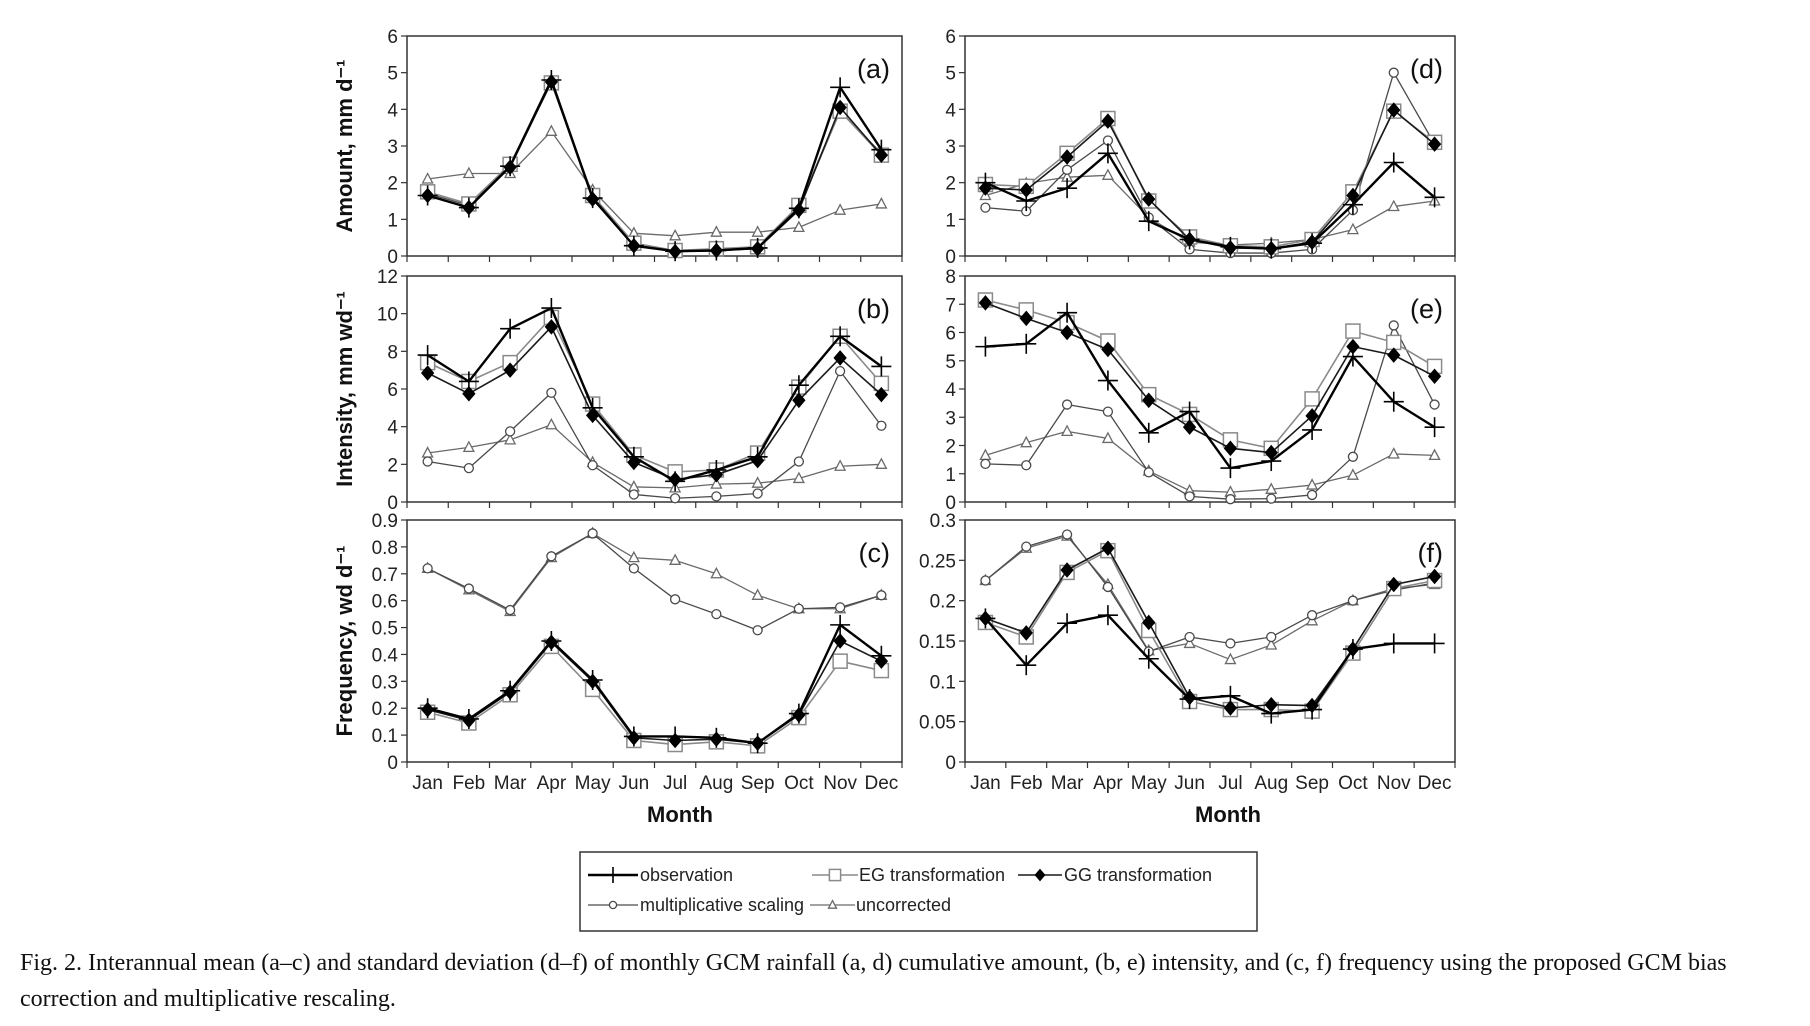 This screenshot has height=1026, width=1810. What do you see at coordinates (387, 277) in the screenshot?
I see `y-tick-label: 12` at bounding box center [387, 277].